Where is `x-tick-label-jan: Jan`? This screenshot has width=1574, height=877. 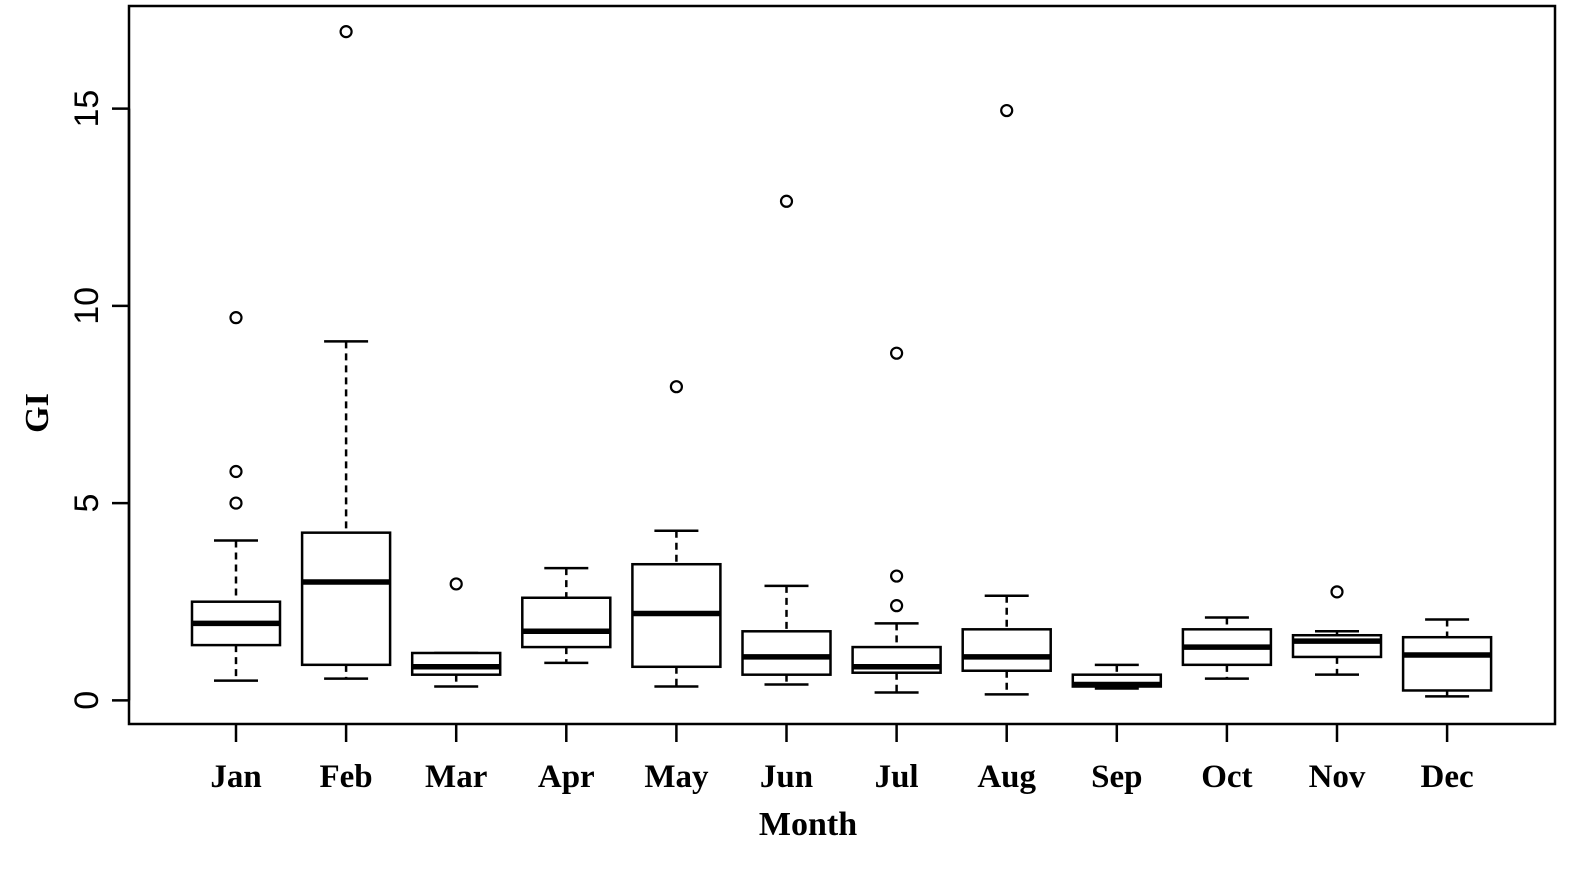
x-tick-label-jan: Jan is located at coordinates (235, 777).